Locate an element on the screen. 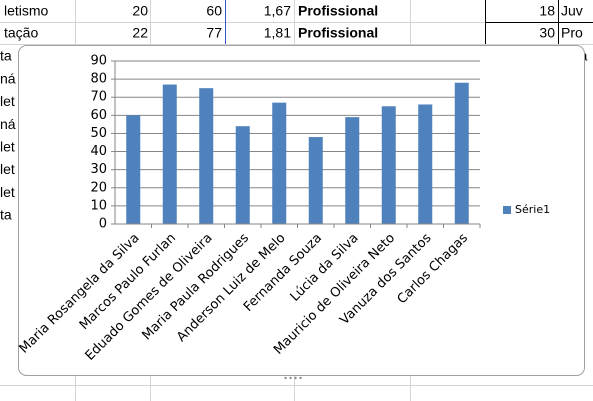  y-tick-label: 60 is located at coordinates (98, 115).